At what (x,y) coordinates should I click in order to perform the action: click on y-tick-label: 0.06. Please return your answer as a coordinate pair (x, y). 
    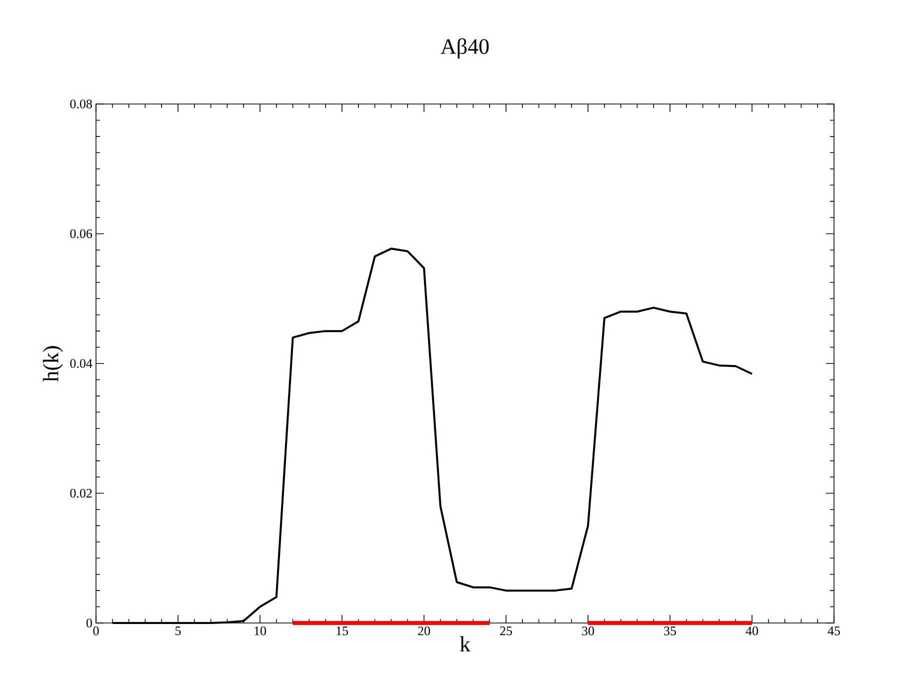
    Looking at the image, I should click on (81, 233).